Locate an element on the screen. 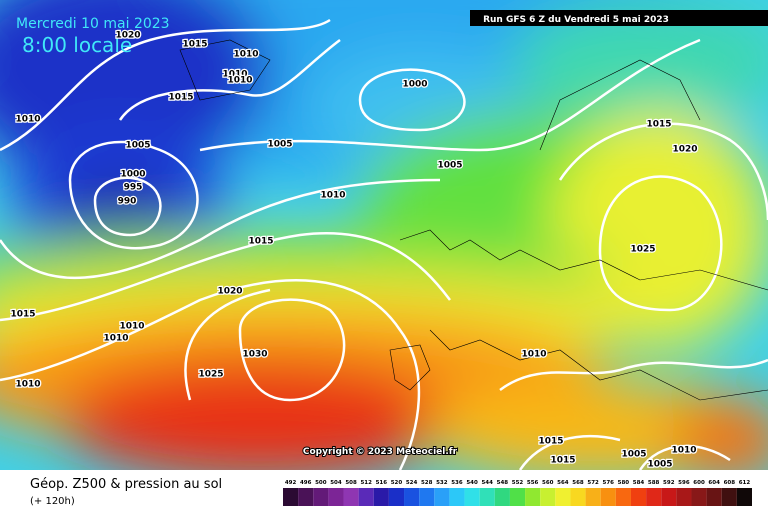 The width and height of the screenshot is (768, 512). legend-label: 600 is located at coordinates (699, 483).